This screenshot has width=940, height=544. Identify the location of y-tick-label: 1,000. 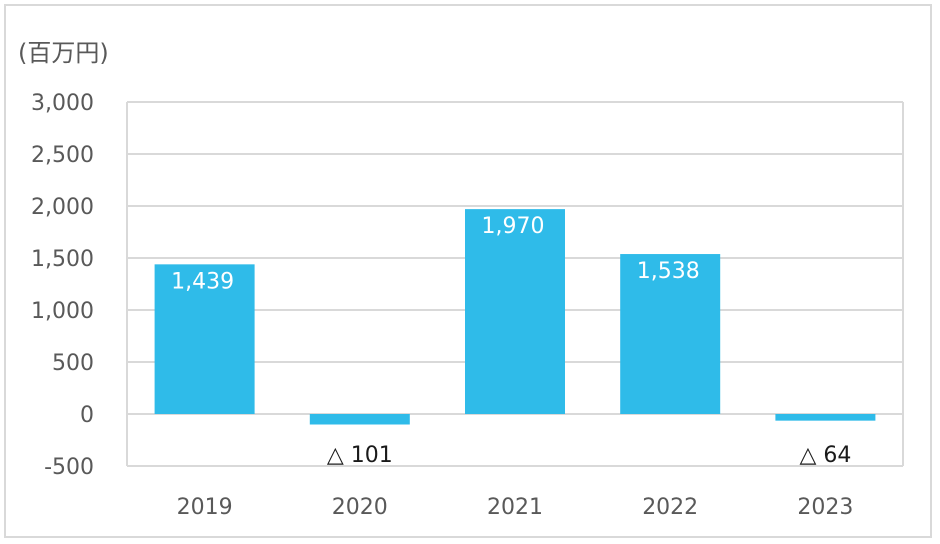
(62, 311).